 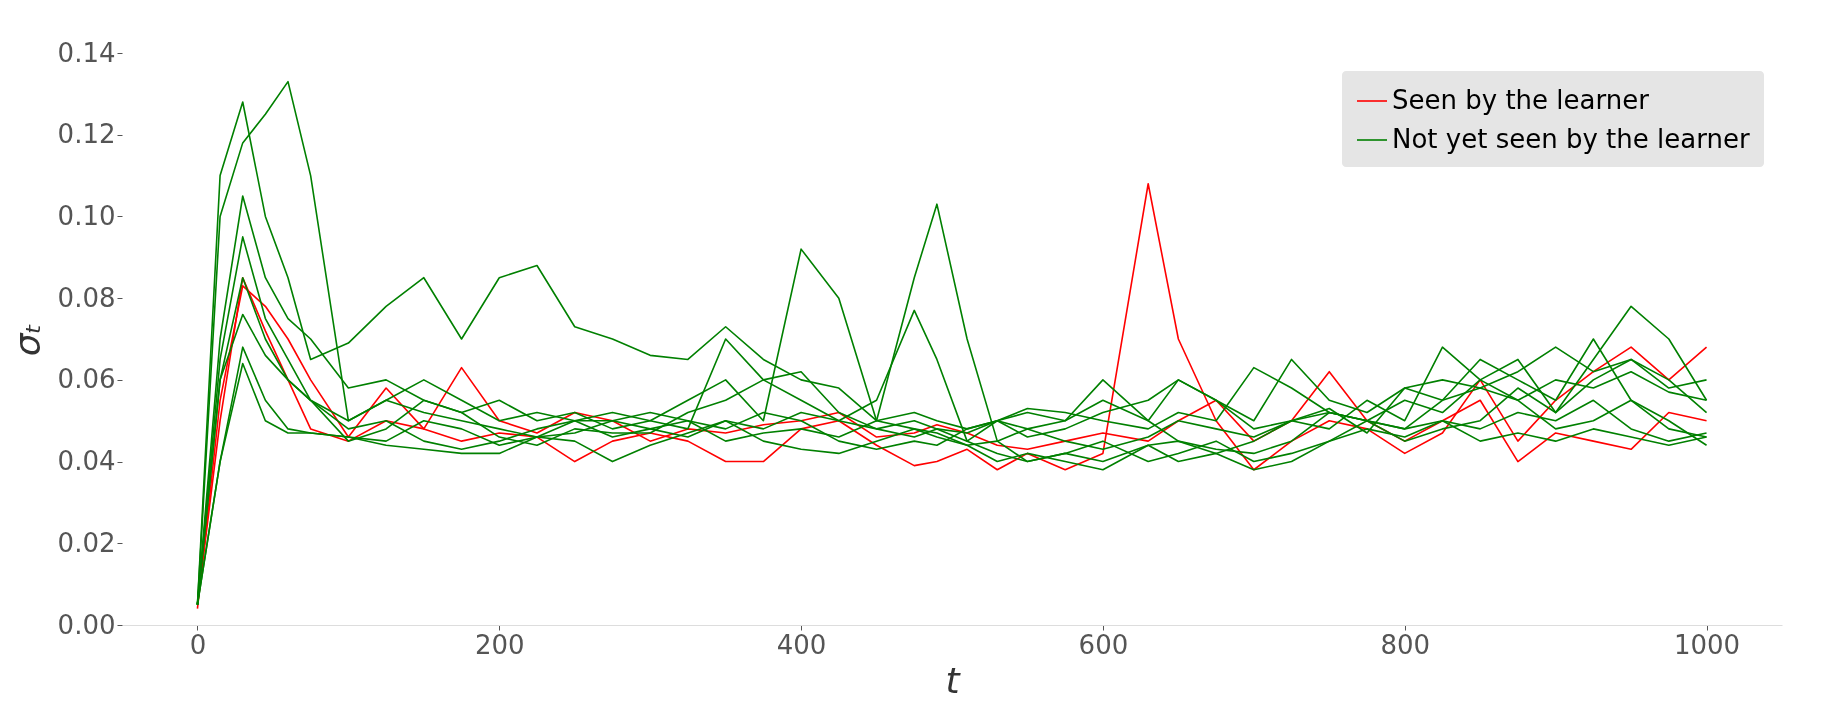 I want to click on y-tick-label: 0.04, so click(x=86, y=461).